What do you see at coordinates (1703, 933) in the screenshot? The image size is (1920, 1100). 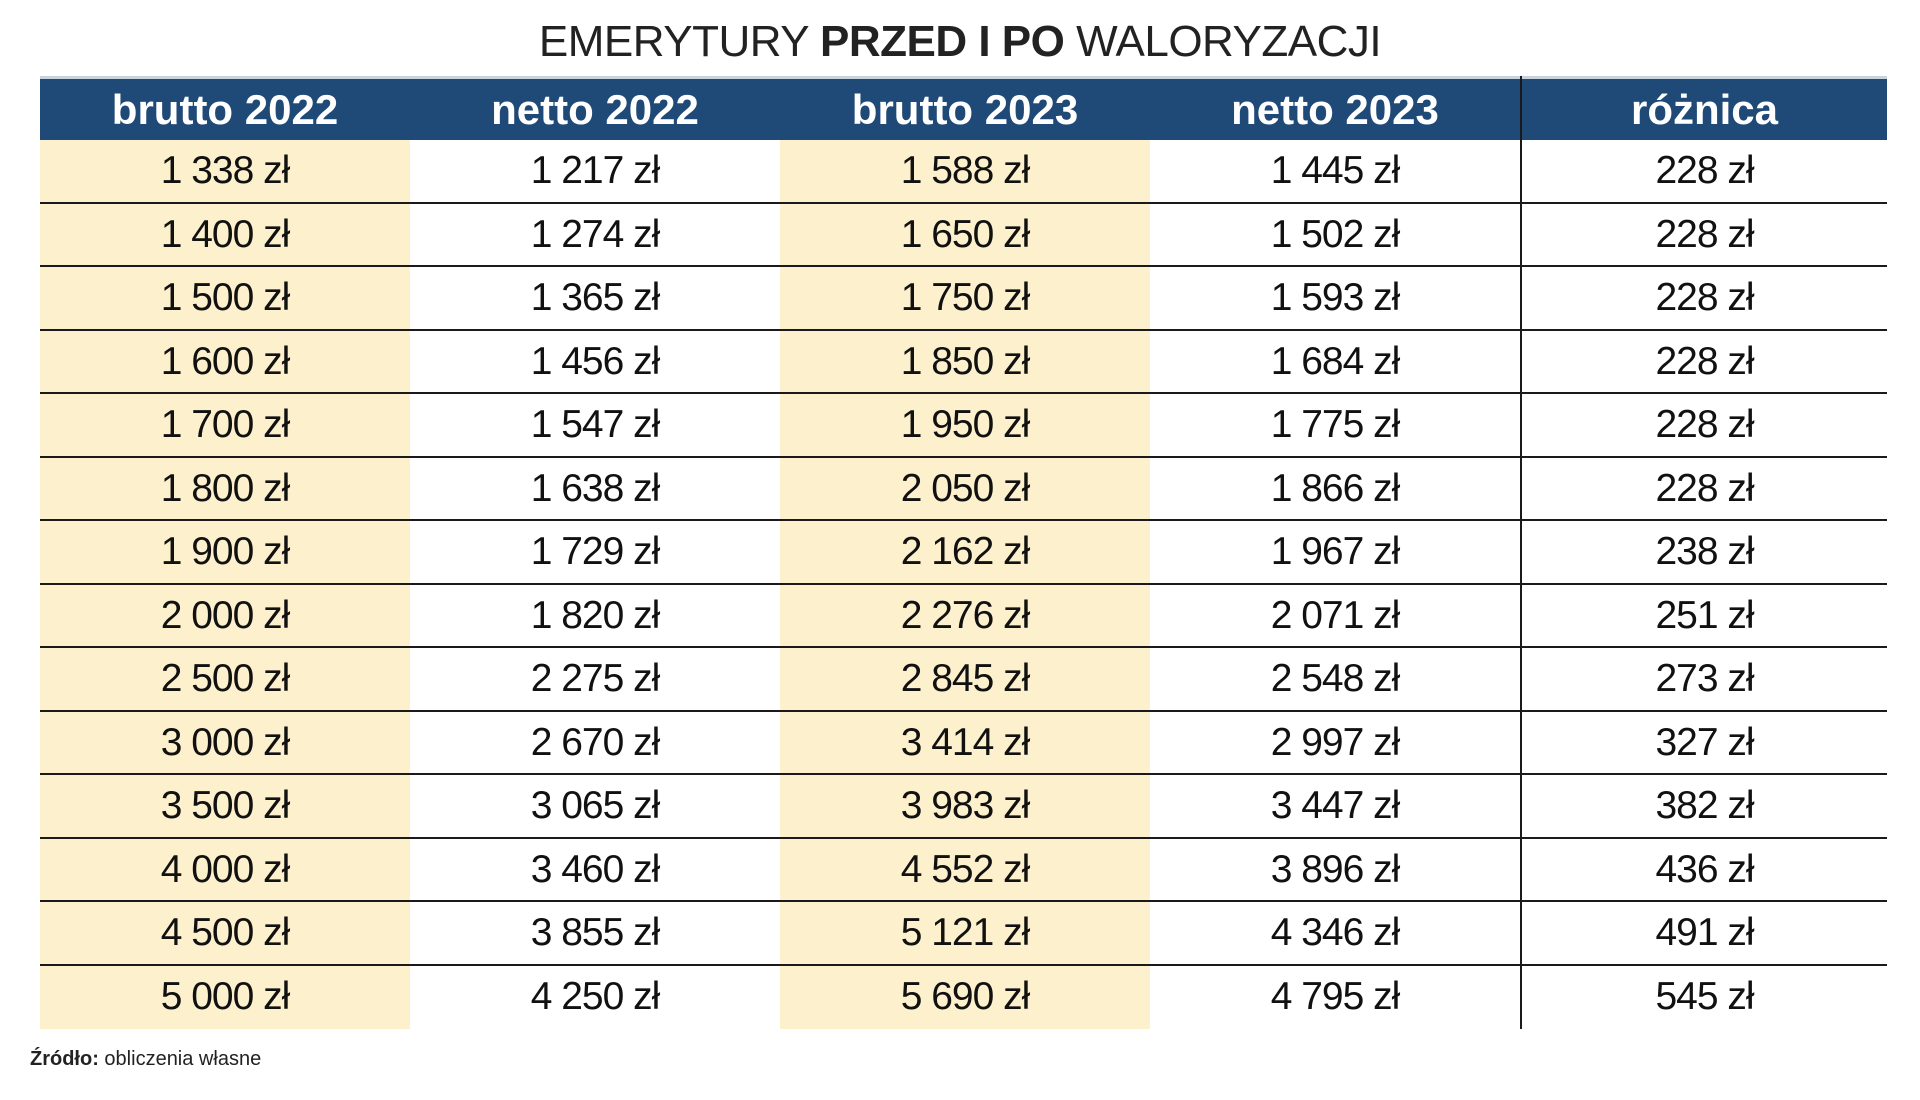 I see `table-cell: 491 zł` at bounding box center [1703, 933].